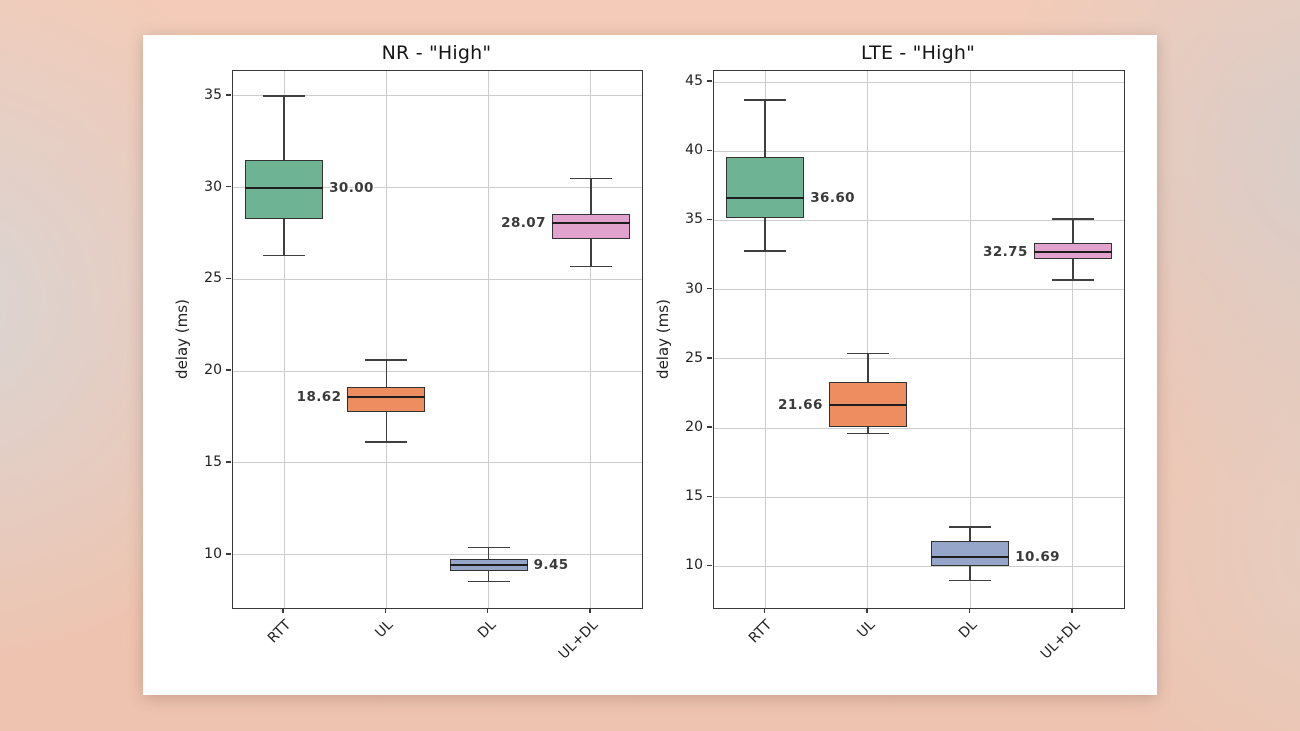 The width and height of the screenshot is (1300, 731). I want to click on median-value-label: 9.45, so click(551, 564).